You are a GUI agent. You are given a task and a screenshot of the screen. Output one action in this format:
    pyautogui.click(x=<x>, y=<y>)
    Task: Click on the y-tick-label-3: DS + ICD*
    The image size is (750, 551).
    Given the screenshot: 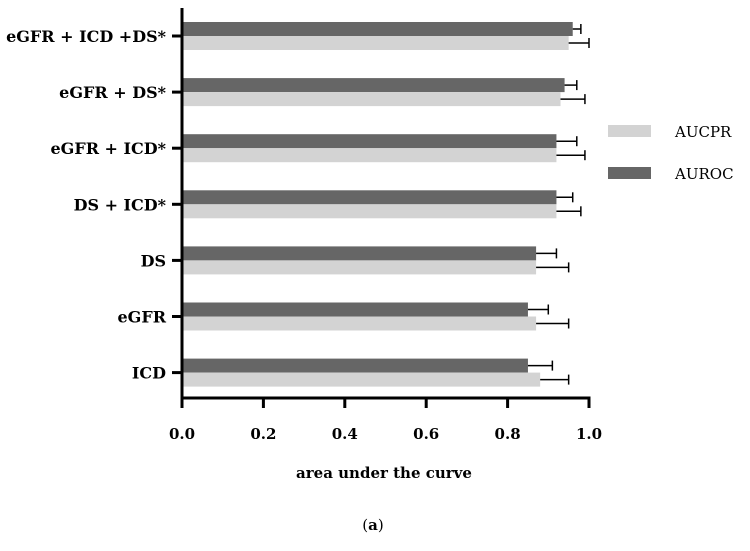 What is the action you would take?
    pyautogui.click(x=120, y=204)
    